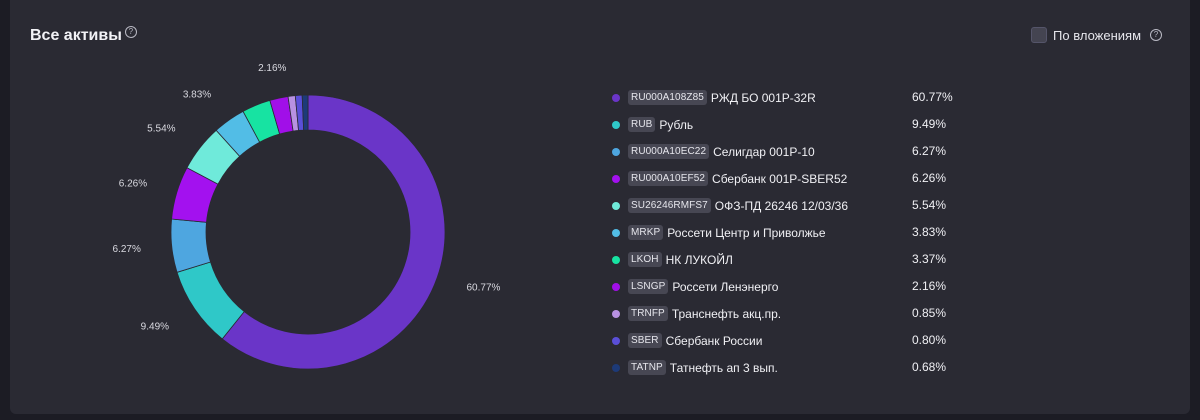 Image resolution: width=1200 pixels, height=420 pixels. Describe the element at coordinates (647, 367) in the screenshot. I see `ticker-badge: TATNP` at that location.